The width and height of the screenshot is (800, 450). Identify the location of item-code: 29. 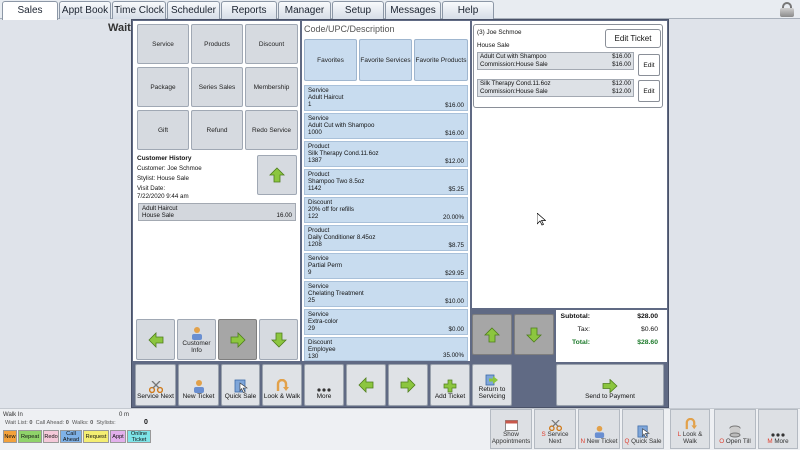
(311, 328).